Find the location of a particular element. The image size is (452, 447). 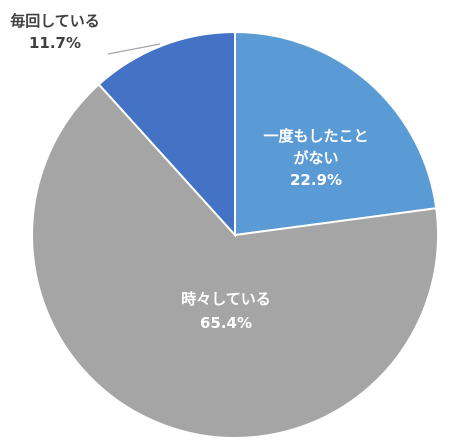

slice-value-label: 22.9% is located at coordinates (316, 180).